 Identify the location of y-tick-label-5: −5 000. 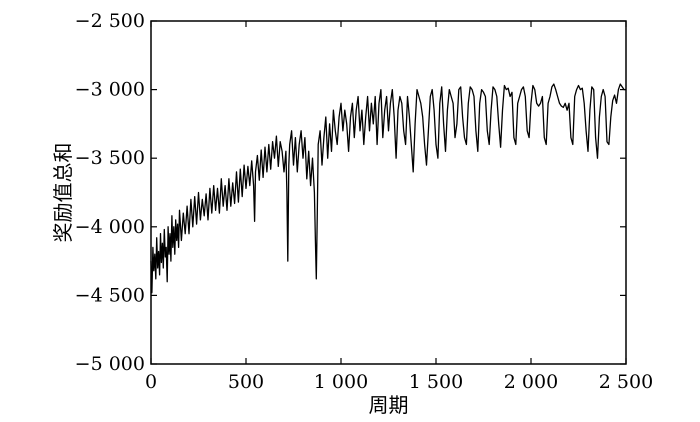
(110, 364).